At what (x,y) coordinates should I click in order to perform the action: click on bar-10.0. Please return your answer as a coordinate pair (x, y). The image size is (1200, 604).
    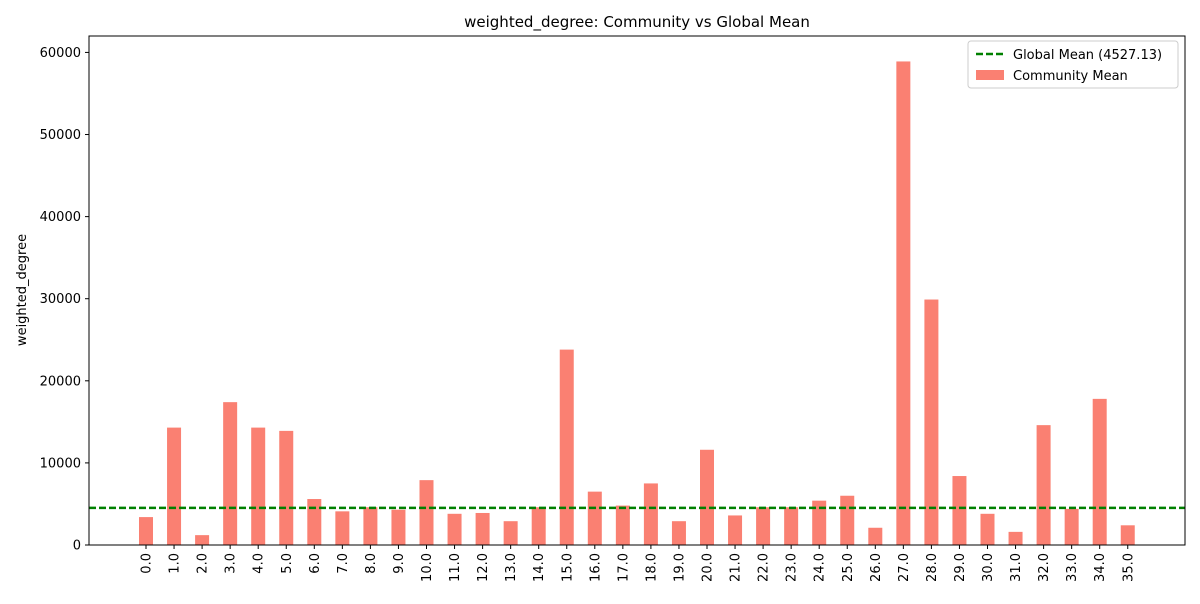
    Looking at the image, I should click on (426, 512).